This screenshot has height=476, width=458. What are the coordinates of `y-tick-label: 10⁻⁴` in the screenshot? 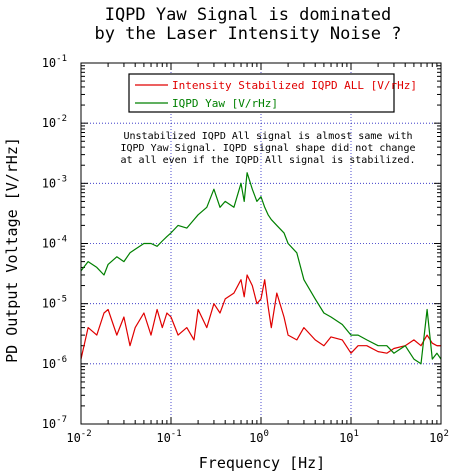 It's located at (54, 243).